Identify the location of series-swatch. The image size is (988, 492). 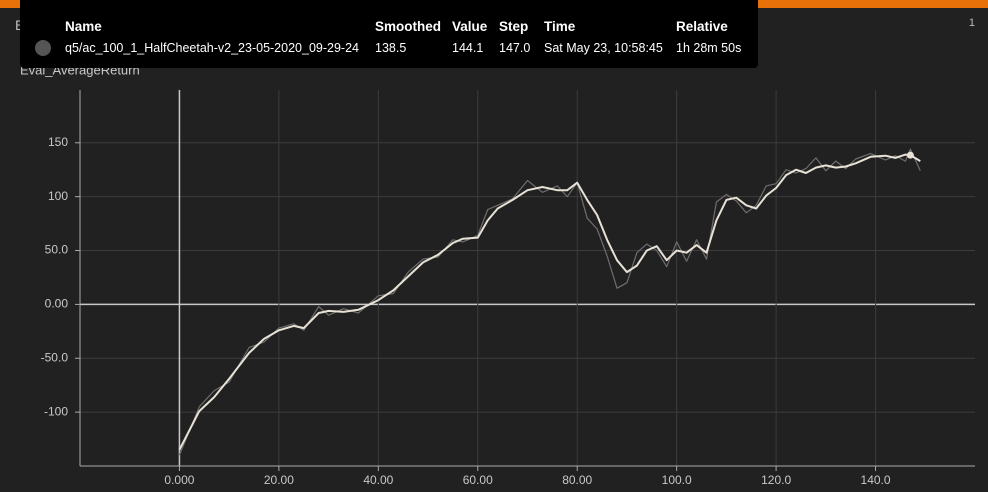
(43, 48).